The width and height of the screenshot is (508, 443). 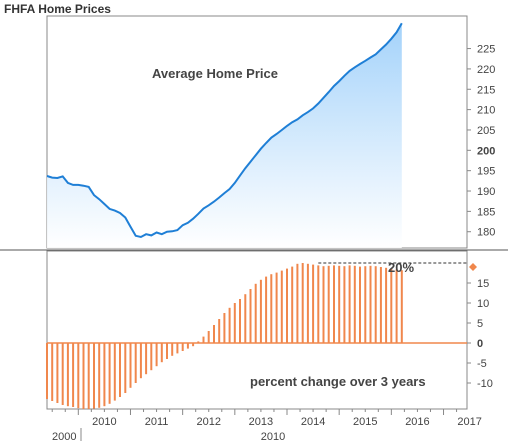 I want to click on price-y-tick-label: 220, so click(x=486, y=70).